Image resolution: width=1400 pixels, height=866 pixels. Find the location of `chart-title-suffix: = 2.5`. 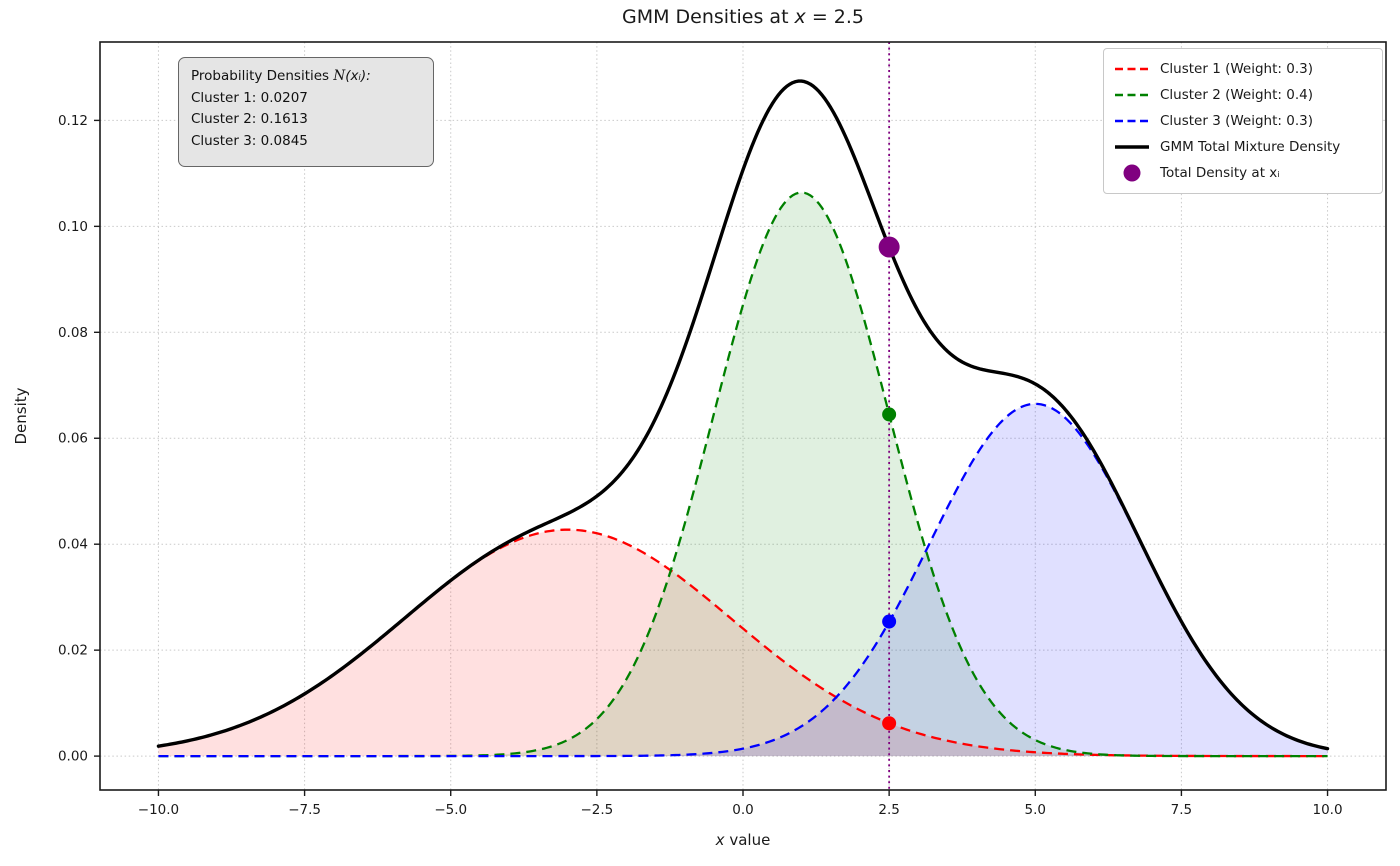

chart-title-suffix: = 2.5 is located at coordinates (835, 17).